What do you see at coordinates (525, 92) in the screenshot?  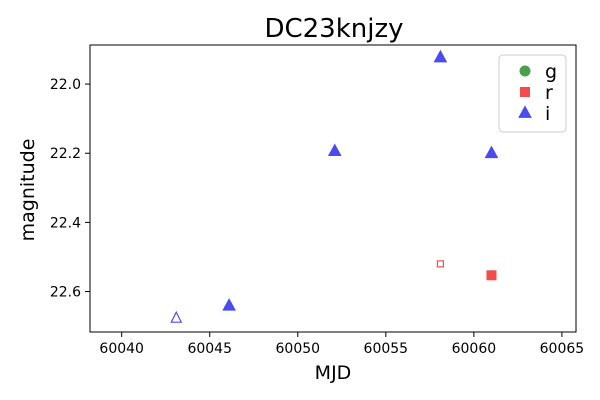 I see `legend-marker-r` at bounding box center [525, 92].